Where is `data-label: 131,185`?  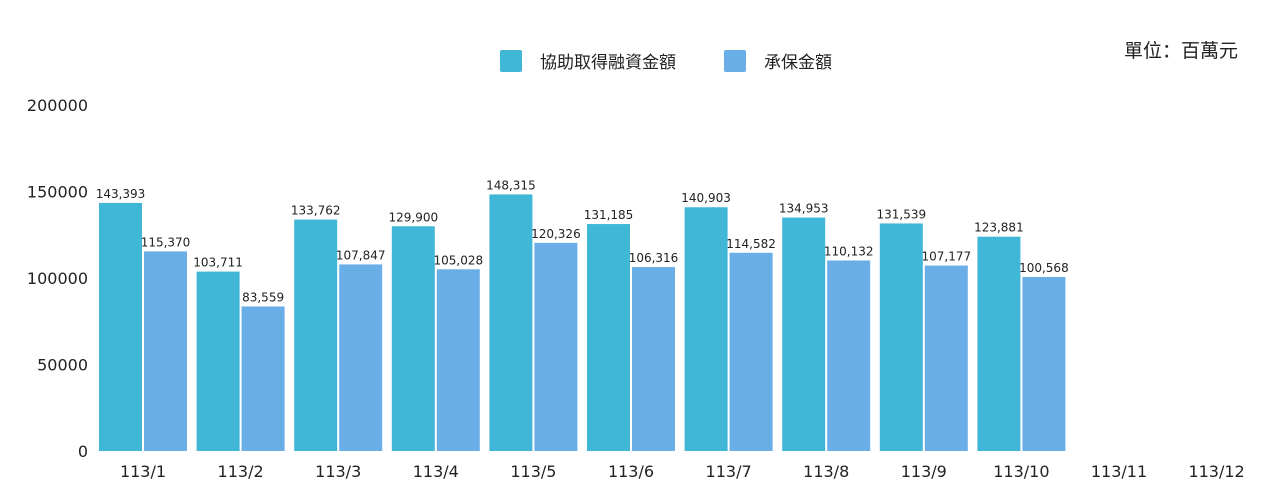 data-label: 131,185 is located at coordinates (609, 215).